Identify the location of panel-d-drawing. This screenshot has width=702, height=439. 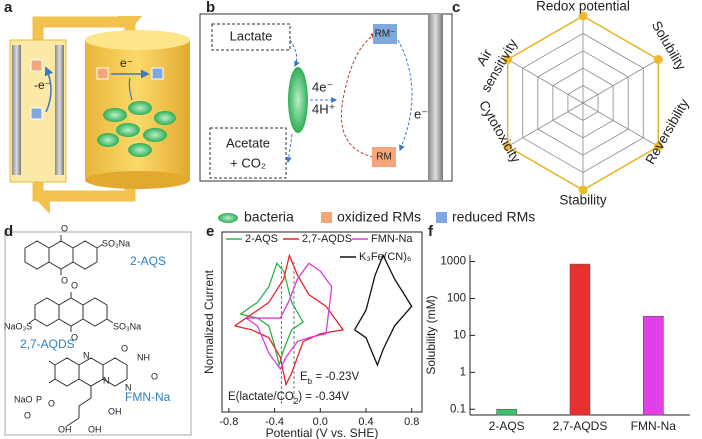
(98, 333).